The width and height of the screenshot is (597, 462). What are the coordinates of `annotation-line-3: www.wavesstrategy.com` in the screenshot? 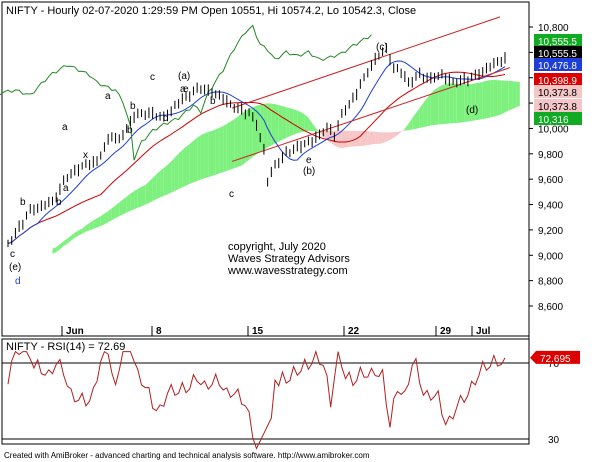 It's located at (287, 271).